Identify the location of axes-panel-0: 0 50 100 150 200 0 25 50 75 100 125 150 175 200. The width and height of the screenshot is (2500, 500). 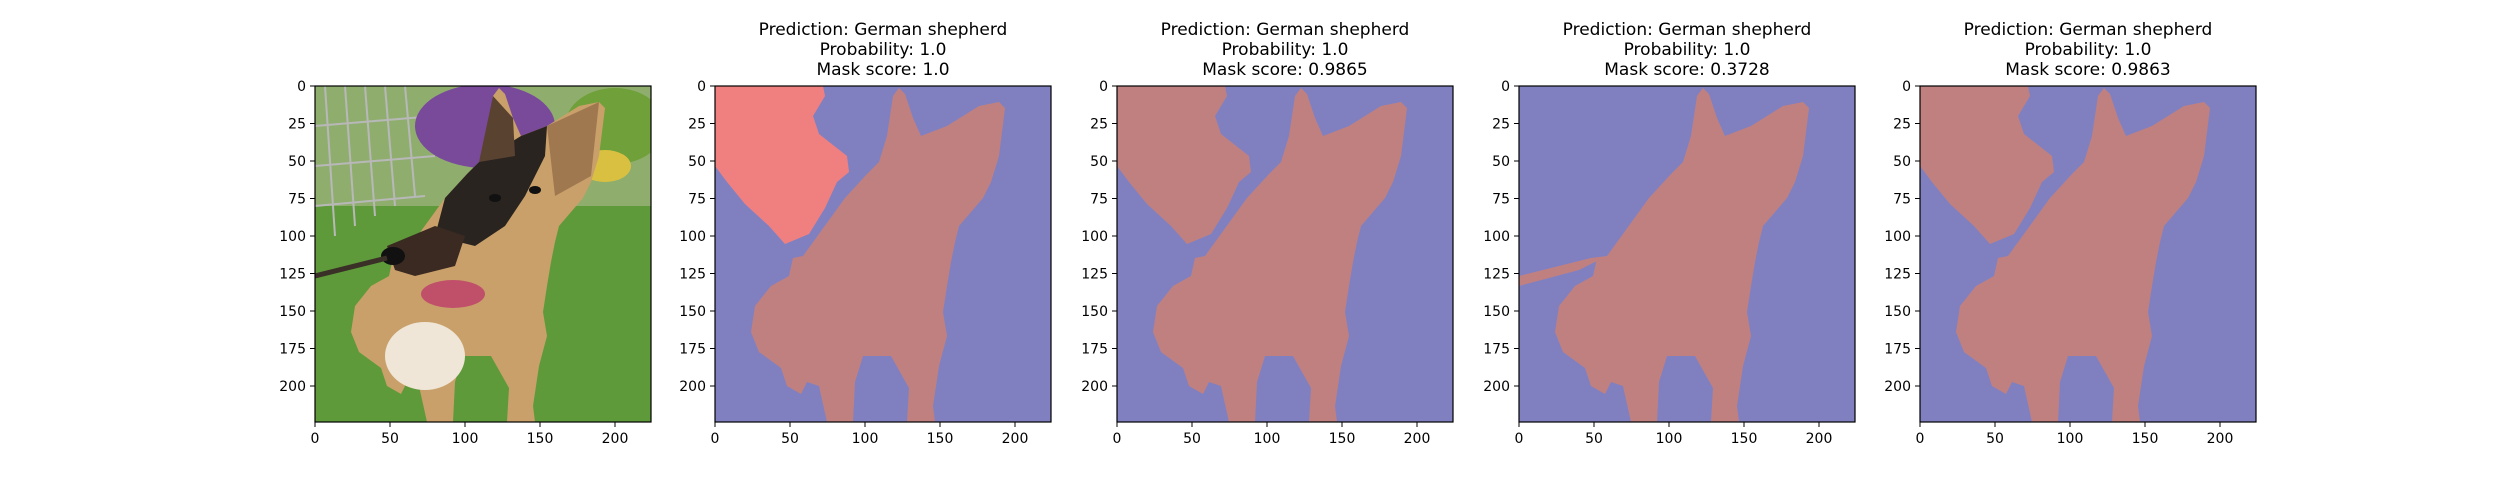
(465, 263).